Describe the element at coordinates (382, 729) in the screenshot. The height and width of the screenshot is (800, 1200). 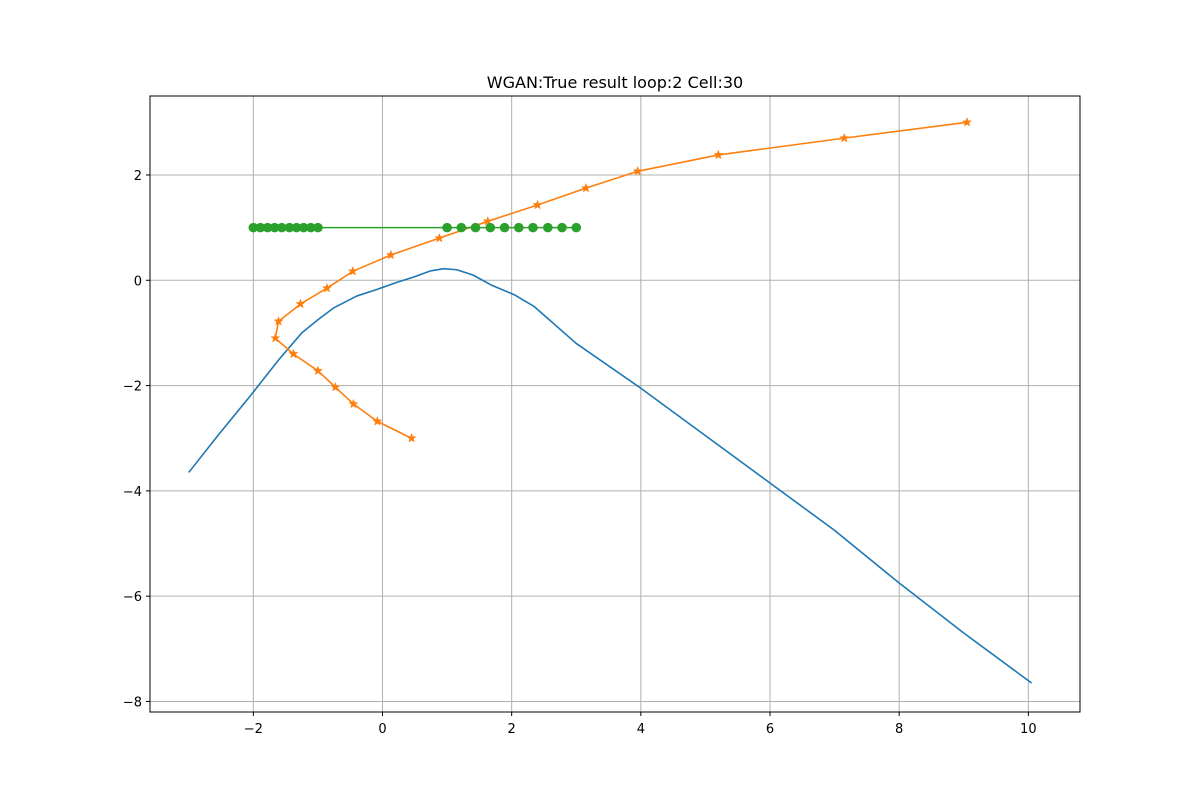
I see `x-tick-label: 0` at that location.